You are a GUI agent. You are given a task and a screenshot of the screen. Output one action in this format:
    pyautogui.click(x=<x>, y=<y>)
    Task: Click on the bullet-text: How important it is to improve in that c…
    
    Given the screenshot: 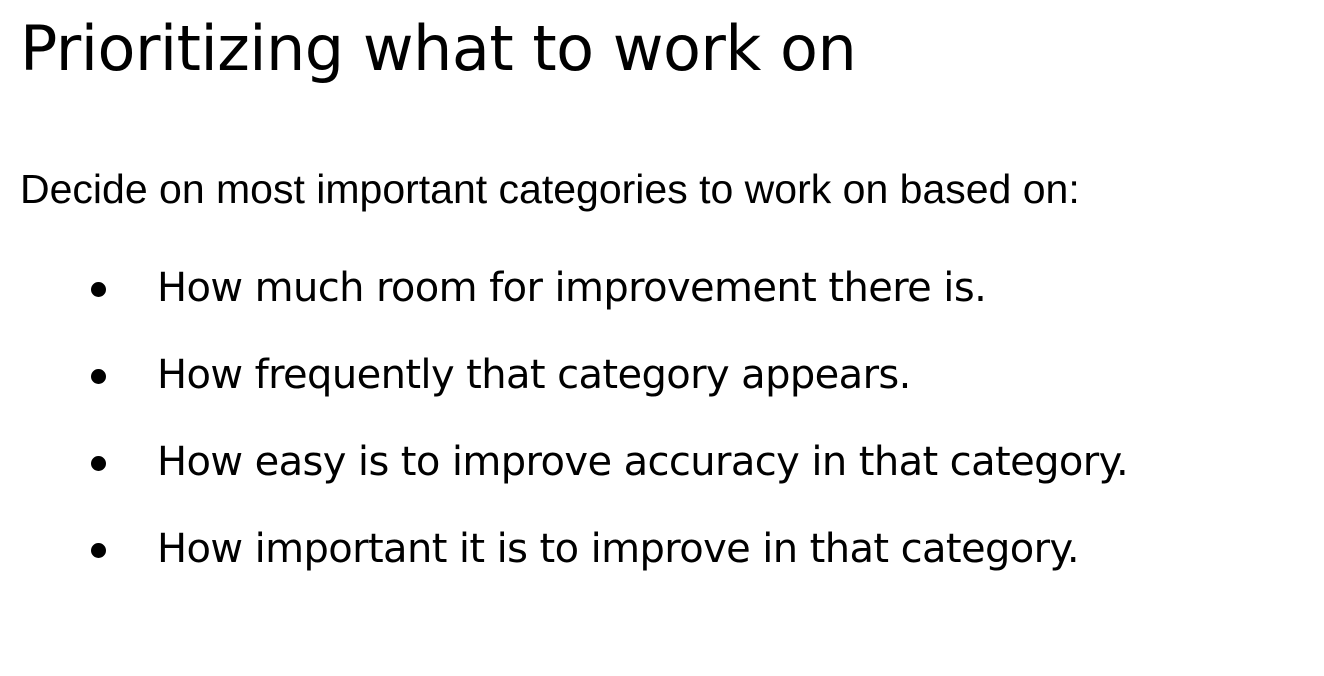 What is the action you would take?
    pyautogui.click(x=618, y=549)
    